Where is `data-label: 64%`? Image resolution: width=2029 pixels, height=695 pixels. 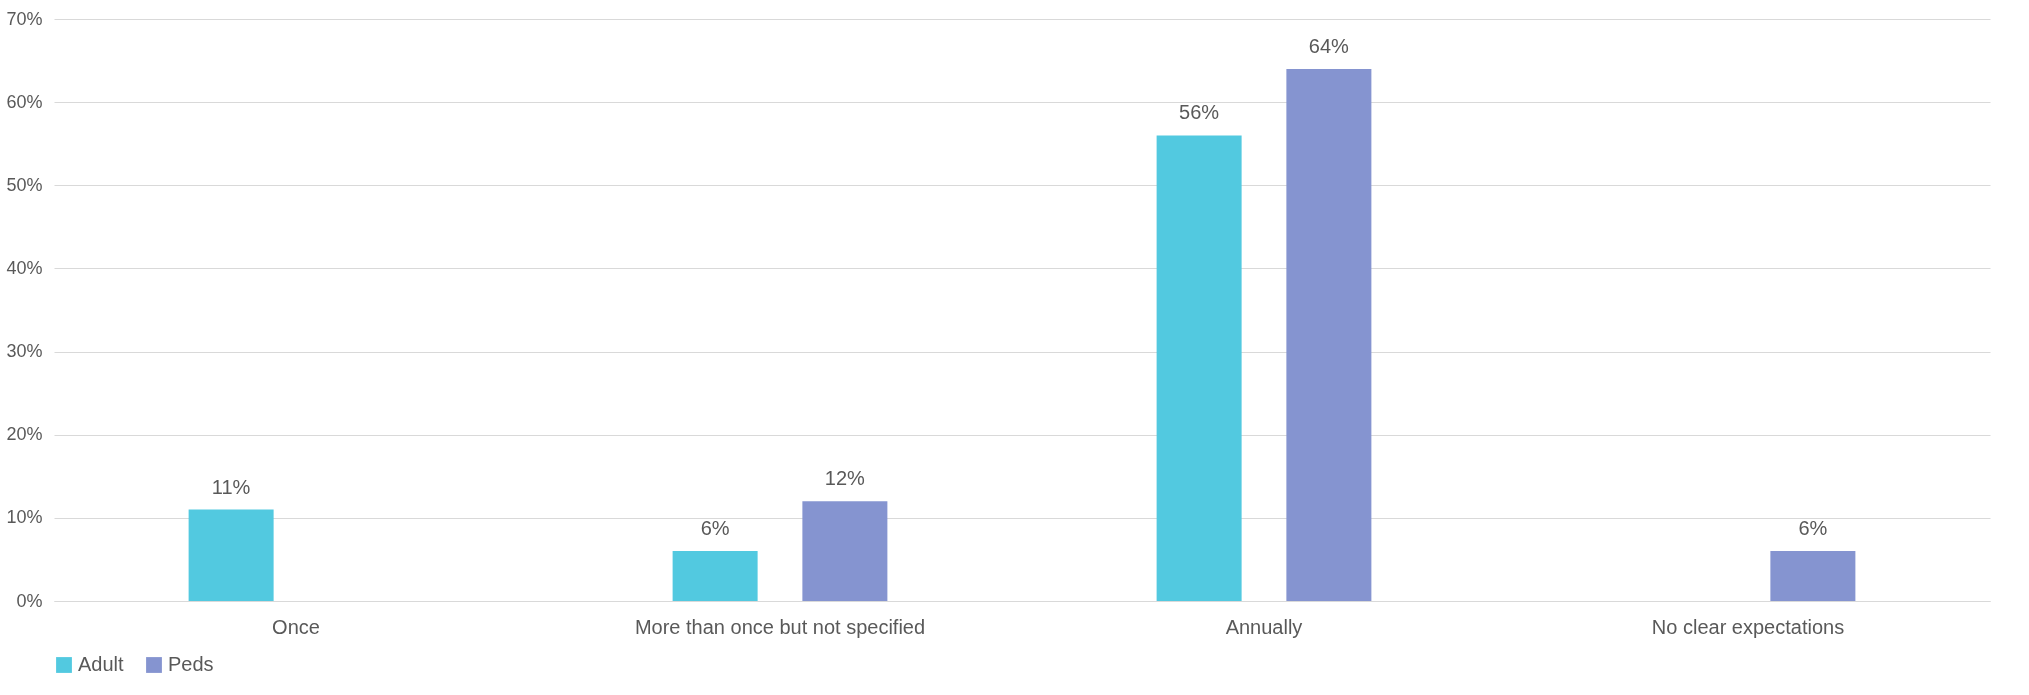
data-label: 64% is located at coordinates (1329, 45).